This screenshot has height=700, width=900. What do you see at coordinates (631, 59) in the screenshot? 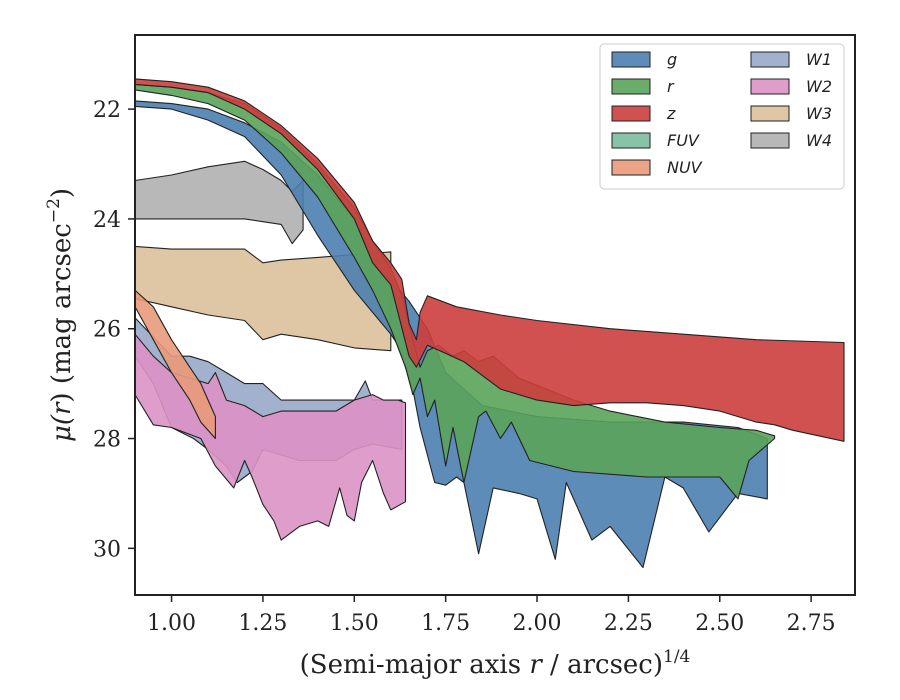
I see `legend-swatch-g` at bounding box center [631, 59].